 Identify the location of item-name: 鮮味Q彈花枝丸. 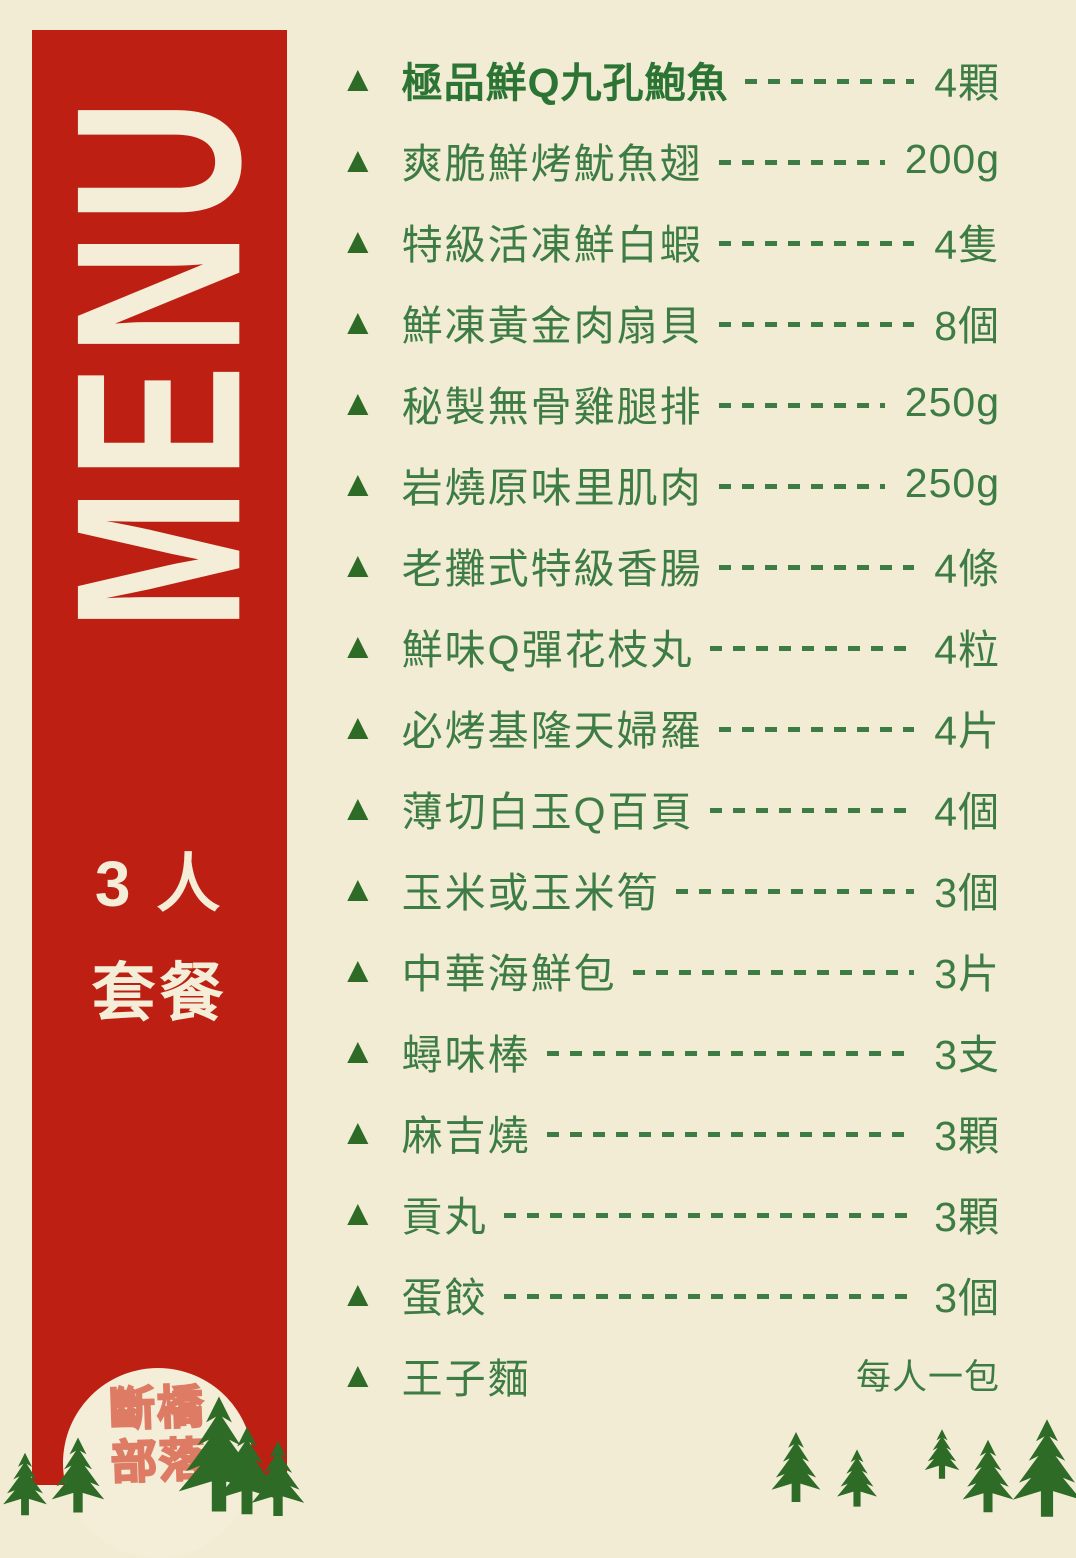
(547, 649).